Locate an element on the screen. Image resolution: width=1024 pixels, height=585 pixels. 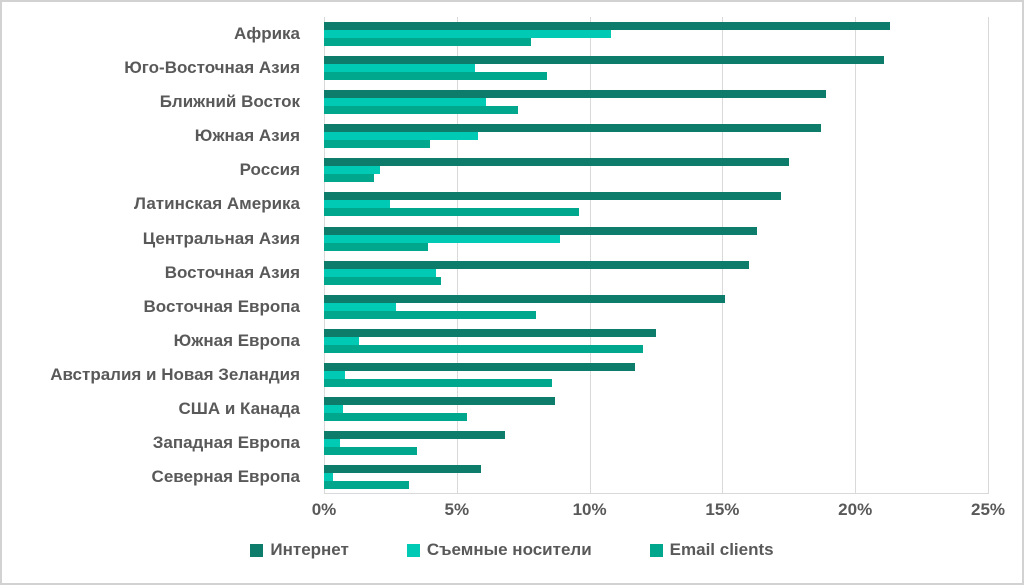
category-label: Россия is located at coordinates (269, 170).